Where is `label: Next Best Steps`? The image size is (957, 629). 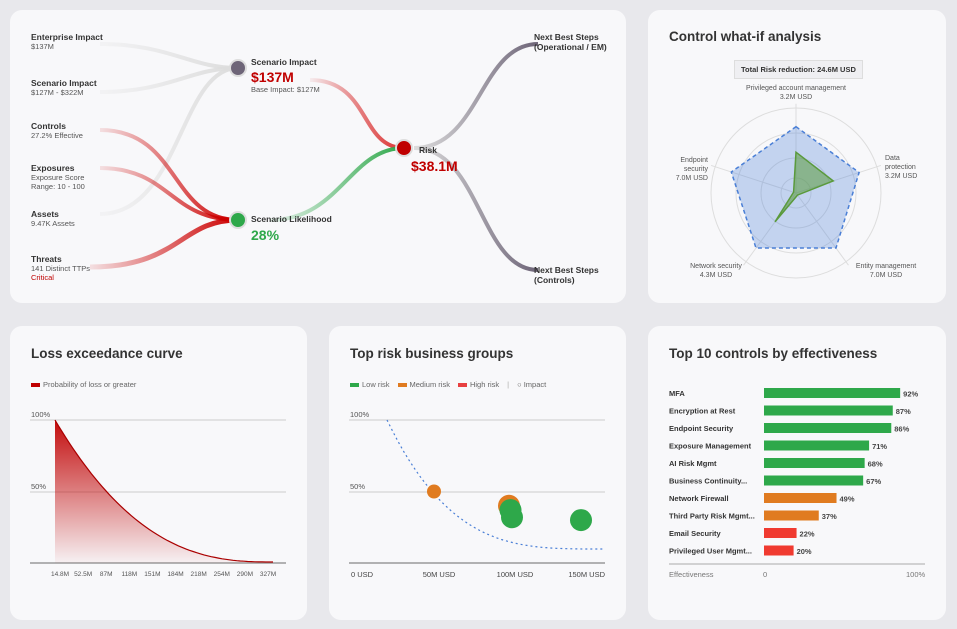 label: Next Best Steps is located at coordinates (566, 270).